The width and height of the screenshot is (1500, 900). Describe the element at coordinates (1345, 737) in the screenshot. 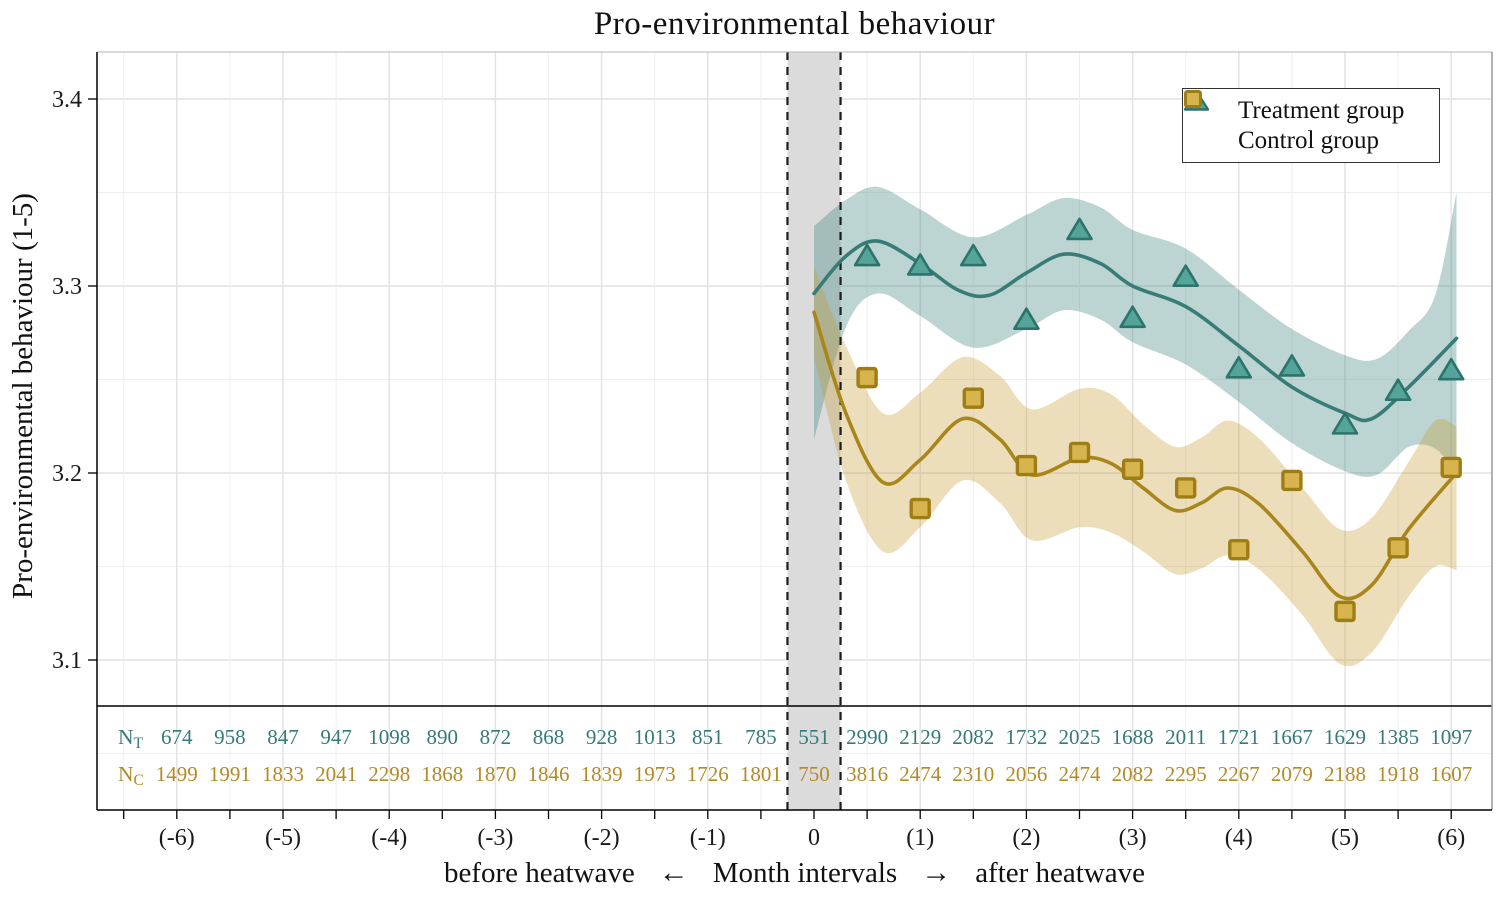

I see `svg-text: 1629` at that location.